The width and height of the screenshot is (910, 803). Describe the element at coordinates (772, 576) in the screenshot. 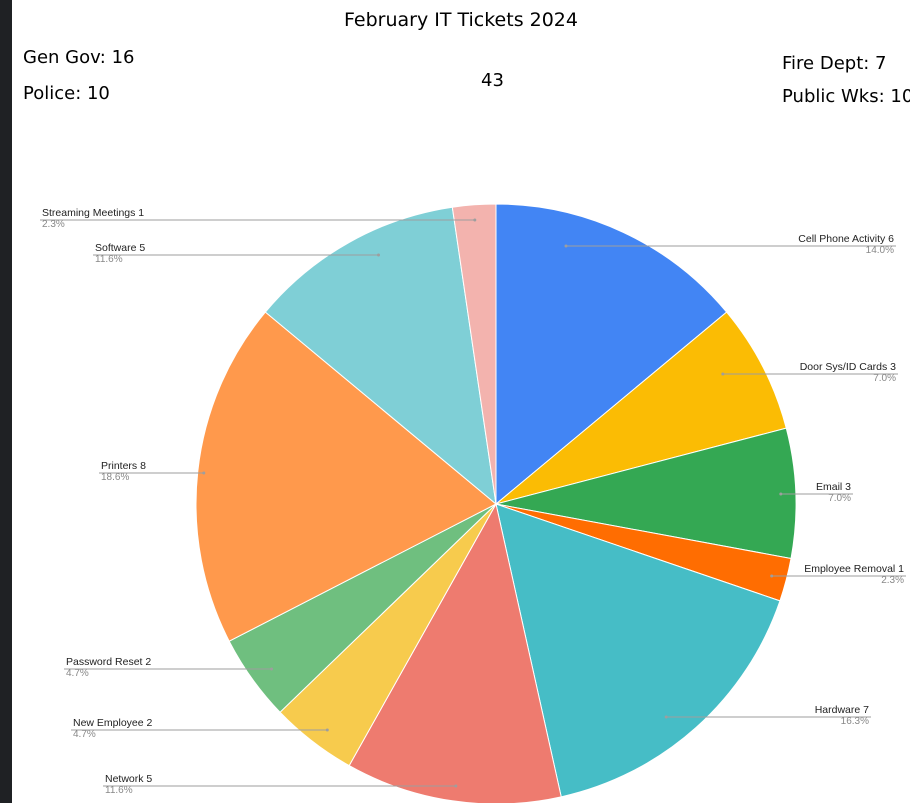

I see `leader-dot-employee-removal` at that location.